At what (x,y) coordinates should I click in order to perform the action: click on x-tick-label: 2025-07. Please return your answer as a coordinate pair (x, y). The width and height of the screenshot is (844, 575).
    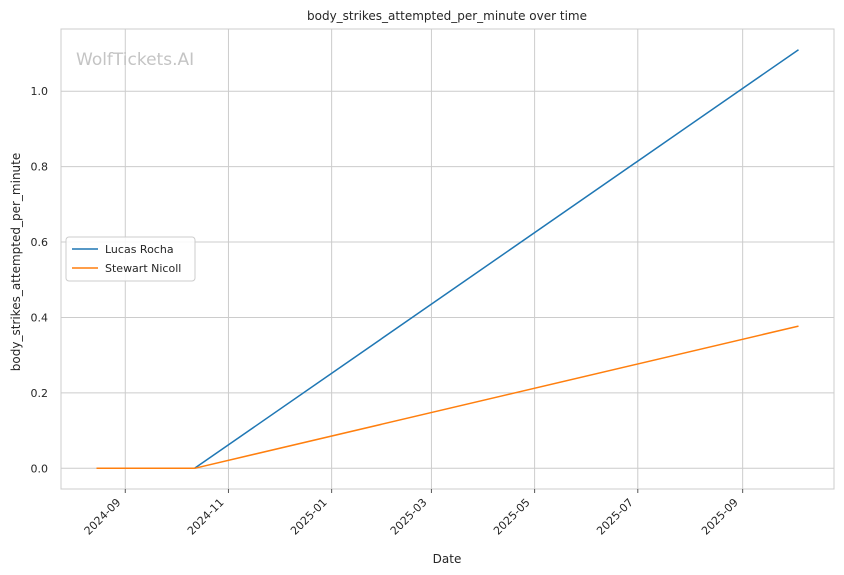
    Looking at the image, I should click on (615, 517).